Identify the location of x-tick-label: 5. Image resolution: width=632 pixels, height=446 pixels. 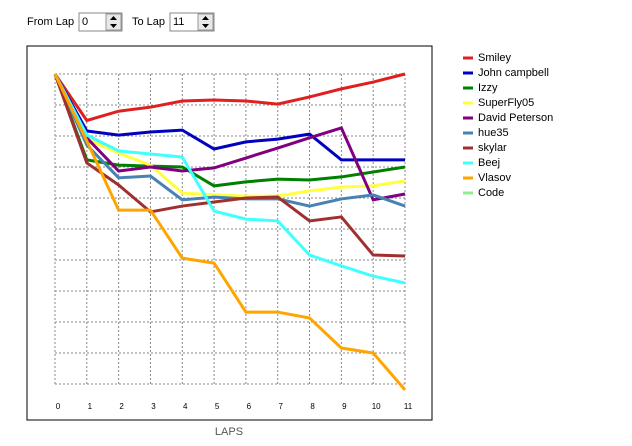
(217, 406).